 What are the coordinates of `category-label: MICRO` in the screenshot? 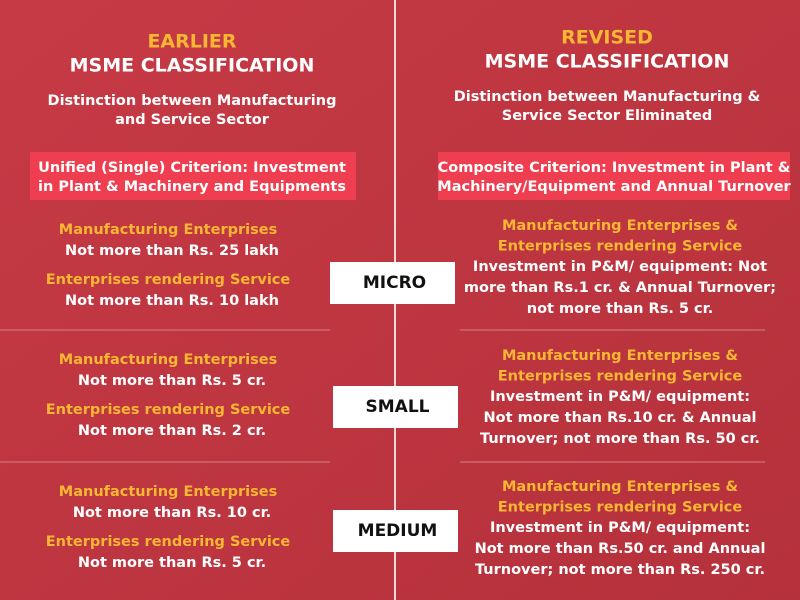 It's located at (394, 283).